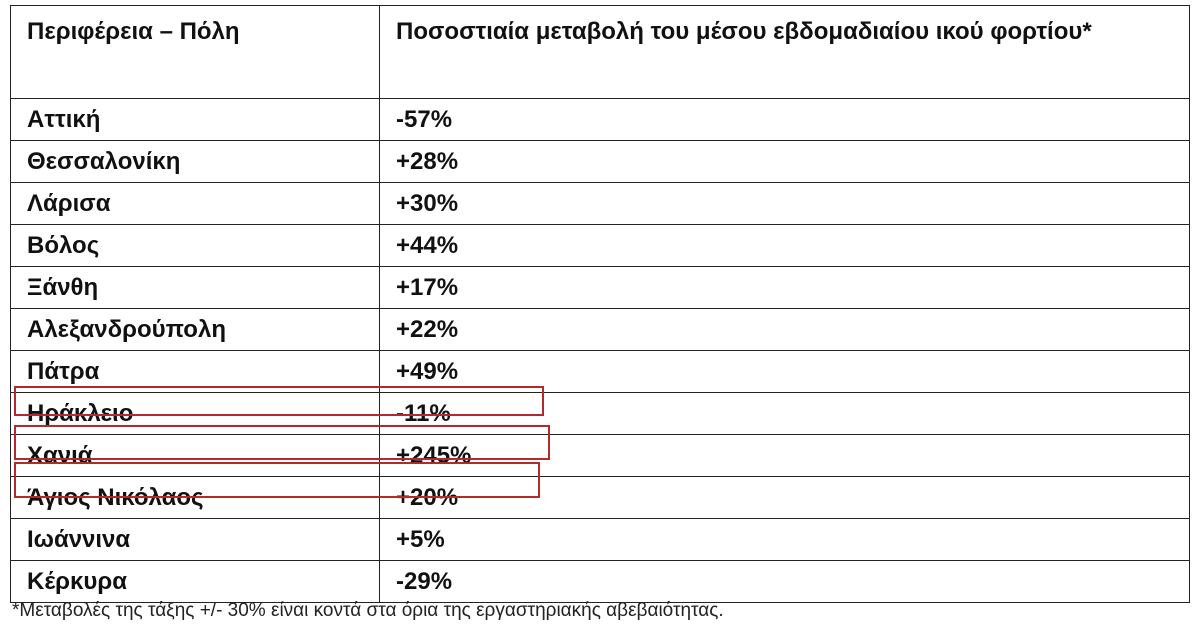  What do you see at coordinates (784, 539) in the screenshot?
I see `change-cell: +5%` at bounding box center [784, 539].